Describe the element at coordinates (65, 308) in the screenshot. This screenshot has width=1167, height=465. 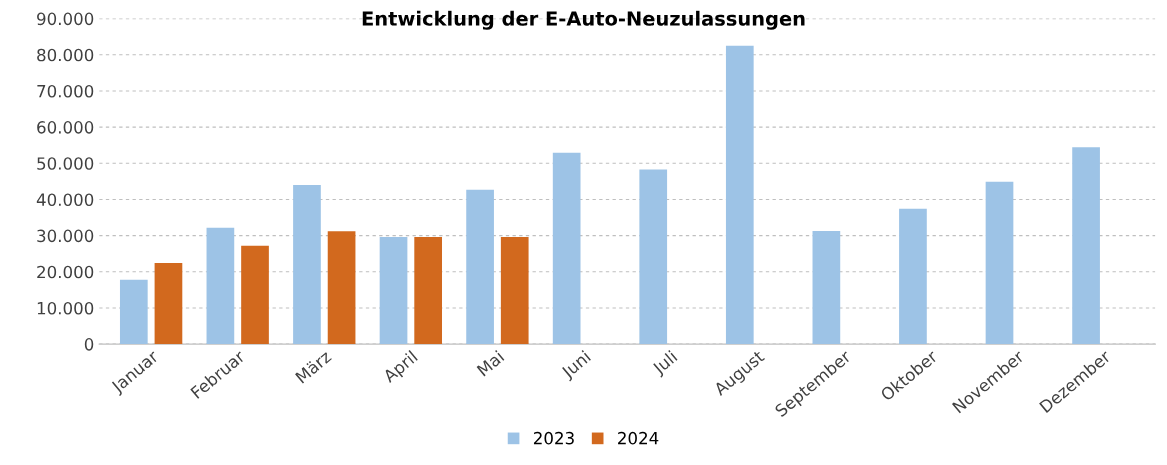
I see `y-tick-label: 10.000` at that location.